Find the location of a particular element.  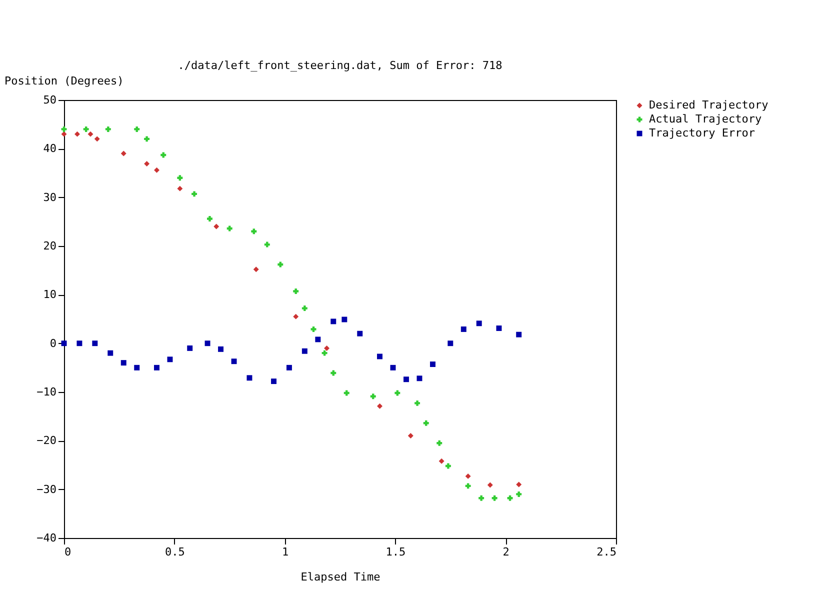

x-tick-label: 2.5 is located at coordinates (606, 552).